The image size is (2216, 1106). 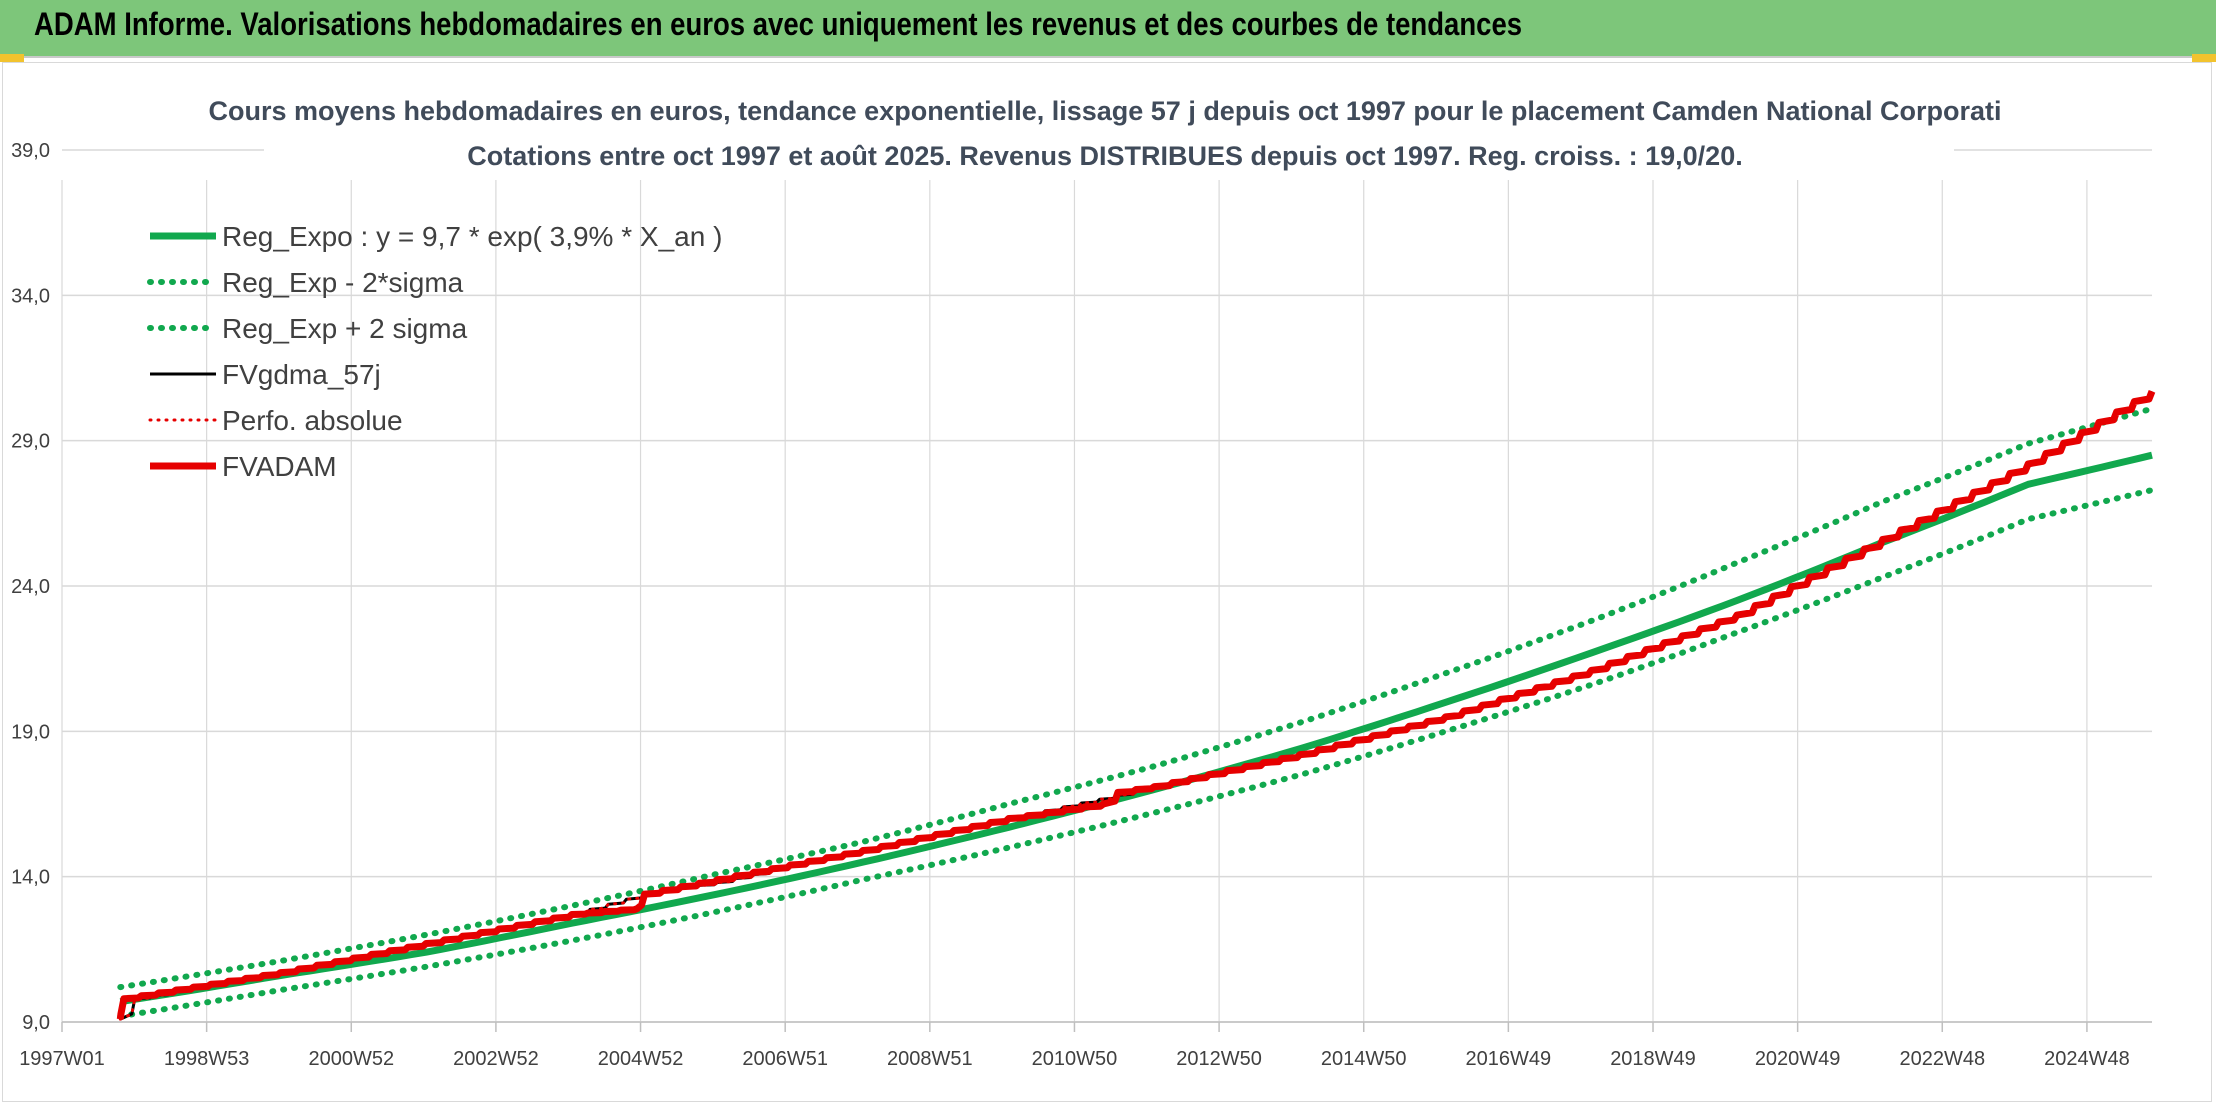 What do you see at coordinates (30, 587) in the screenshot?
I see `y-tick-label: 24,0` at bounding box center [30, 587].